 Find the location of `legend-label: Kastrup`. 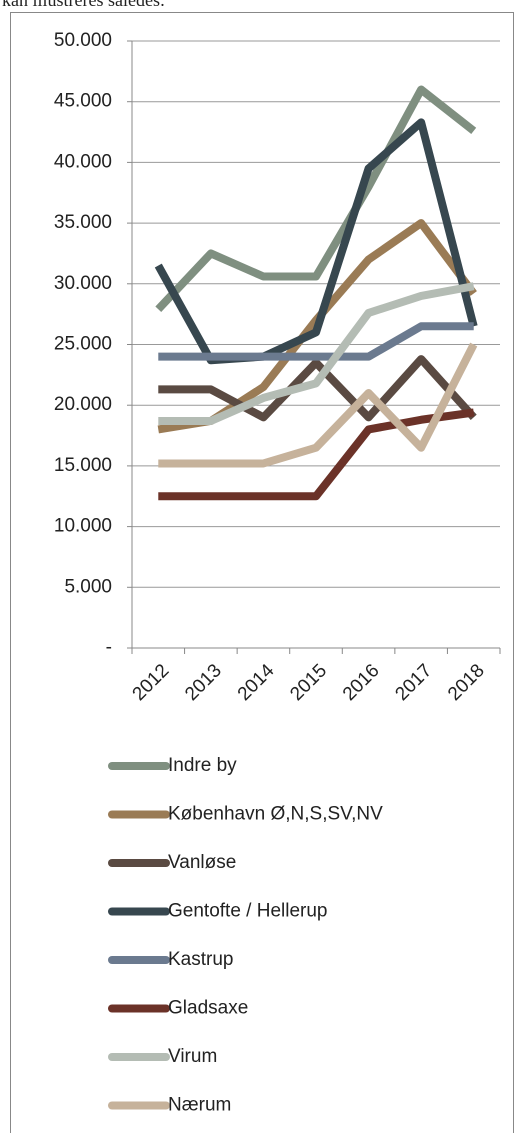

legend-label: Kastrup is located at coordinates (200, 959).